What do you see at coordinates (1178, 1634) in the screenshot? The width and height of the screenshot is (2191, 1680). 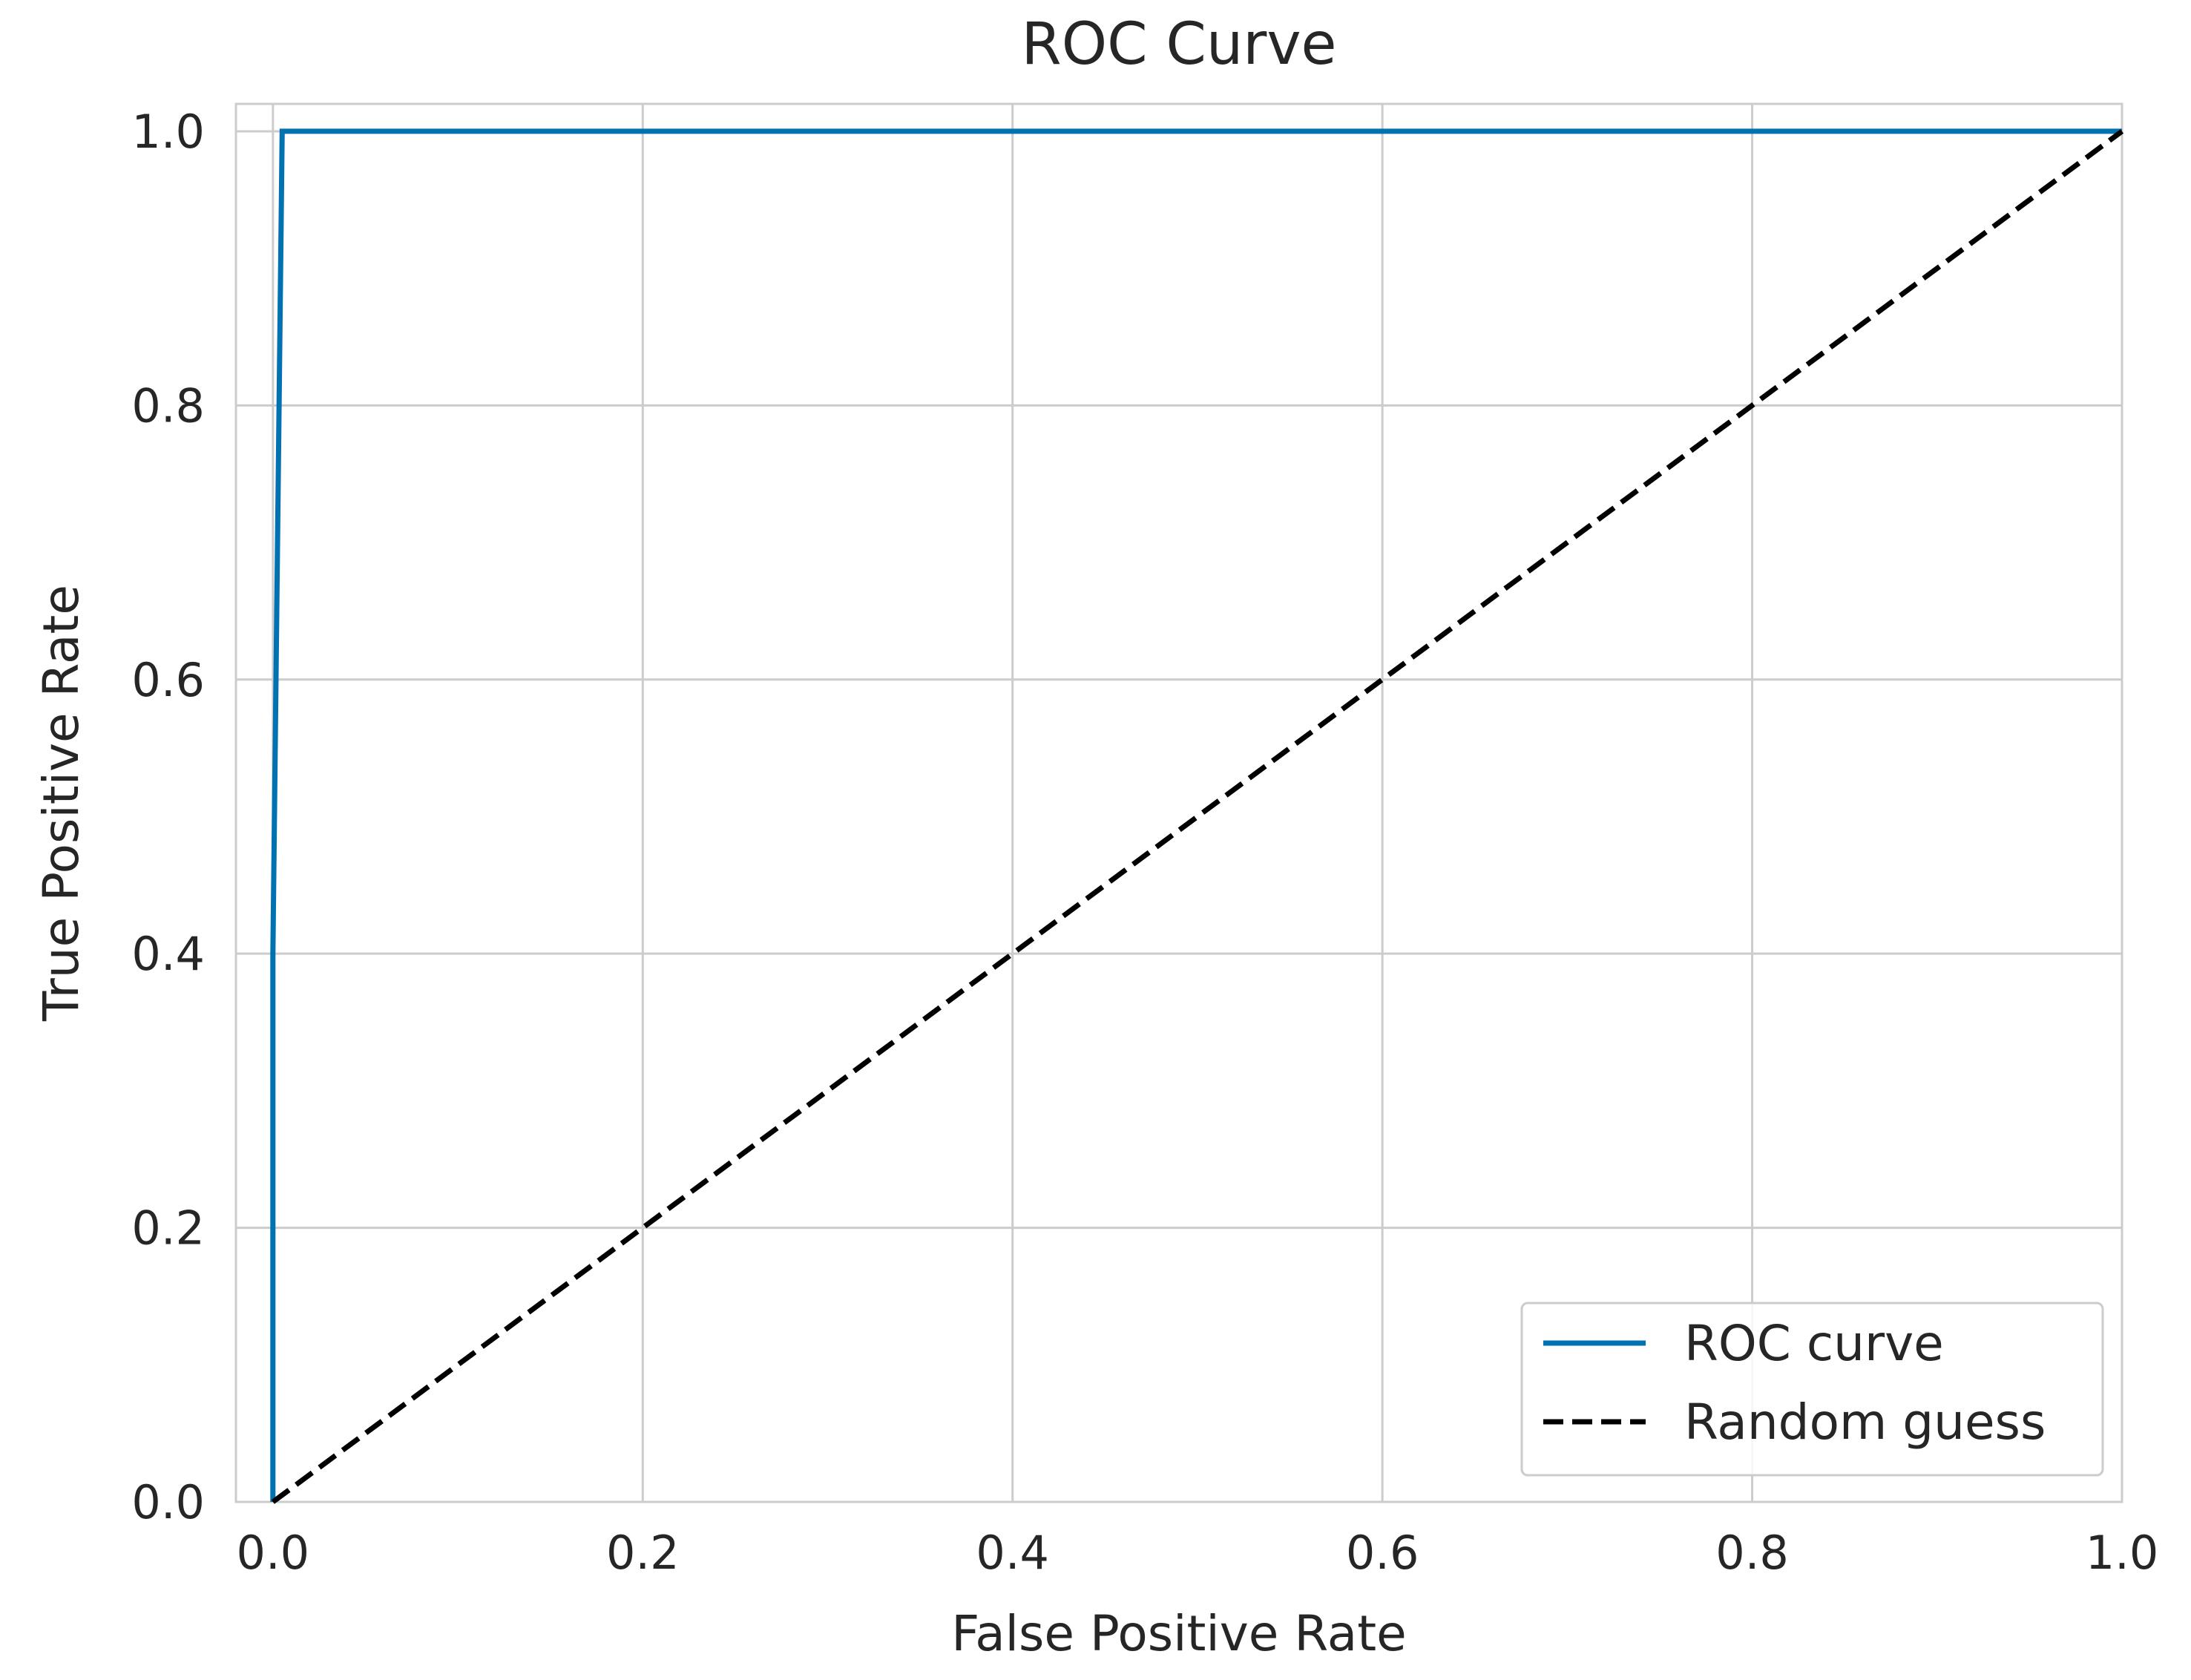 I see `x-axis-label: False Positive Rate` at bounding box center [1178, 1634].